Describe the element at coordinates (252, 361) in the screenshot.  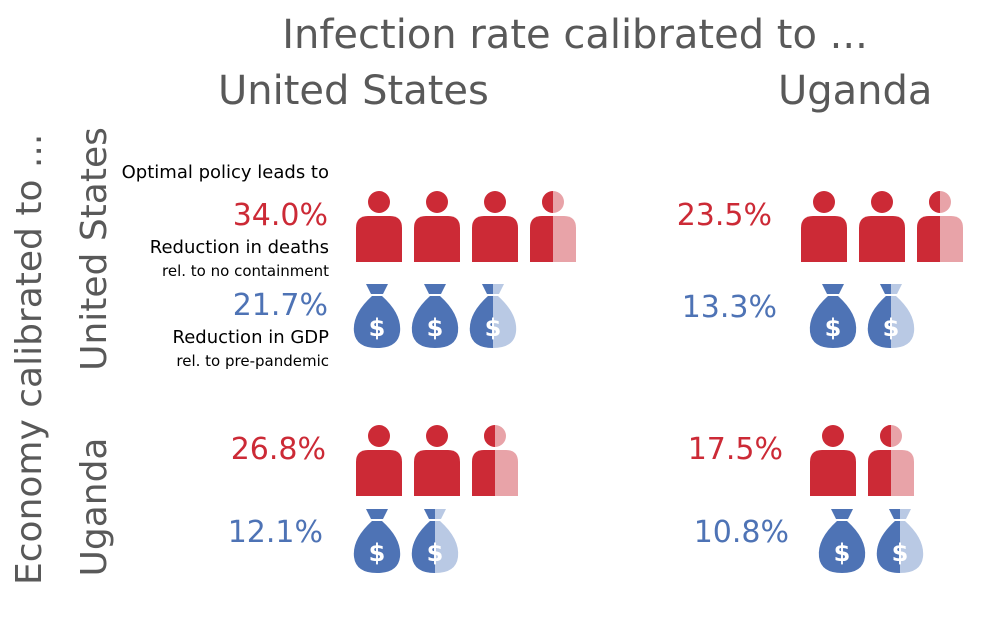
I see `legend-gdp-line2: rel. to pre-pandemic` at that location.